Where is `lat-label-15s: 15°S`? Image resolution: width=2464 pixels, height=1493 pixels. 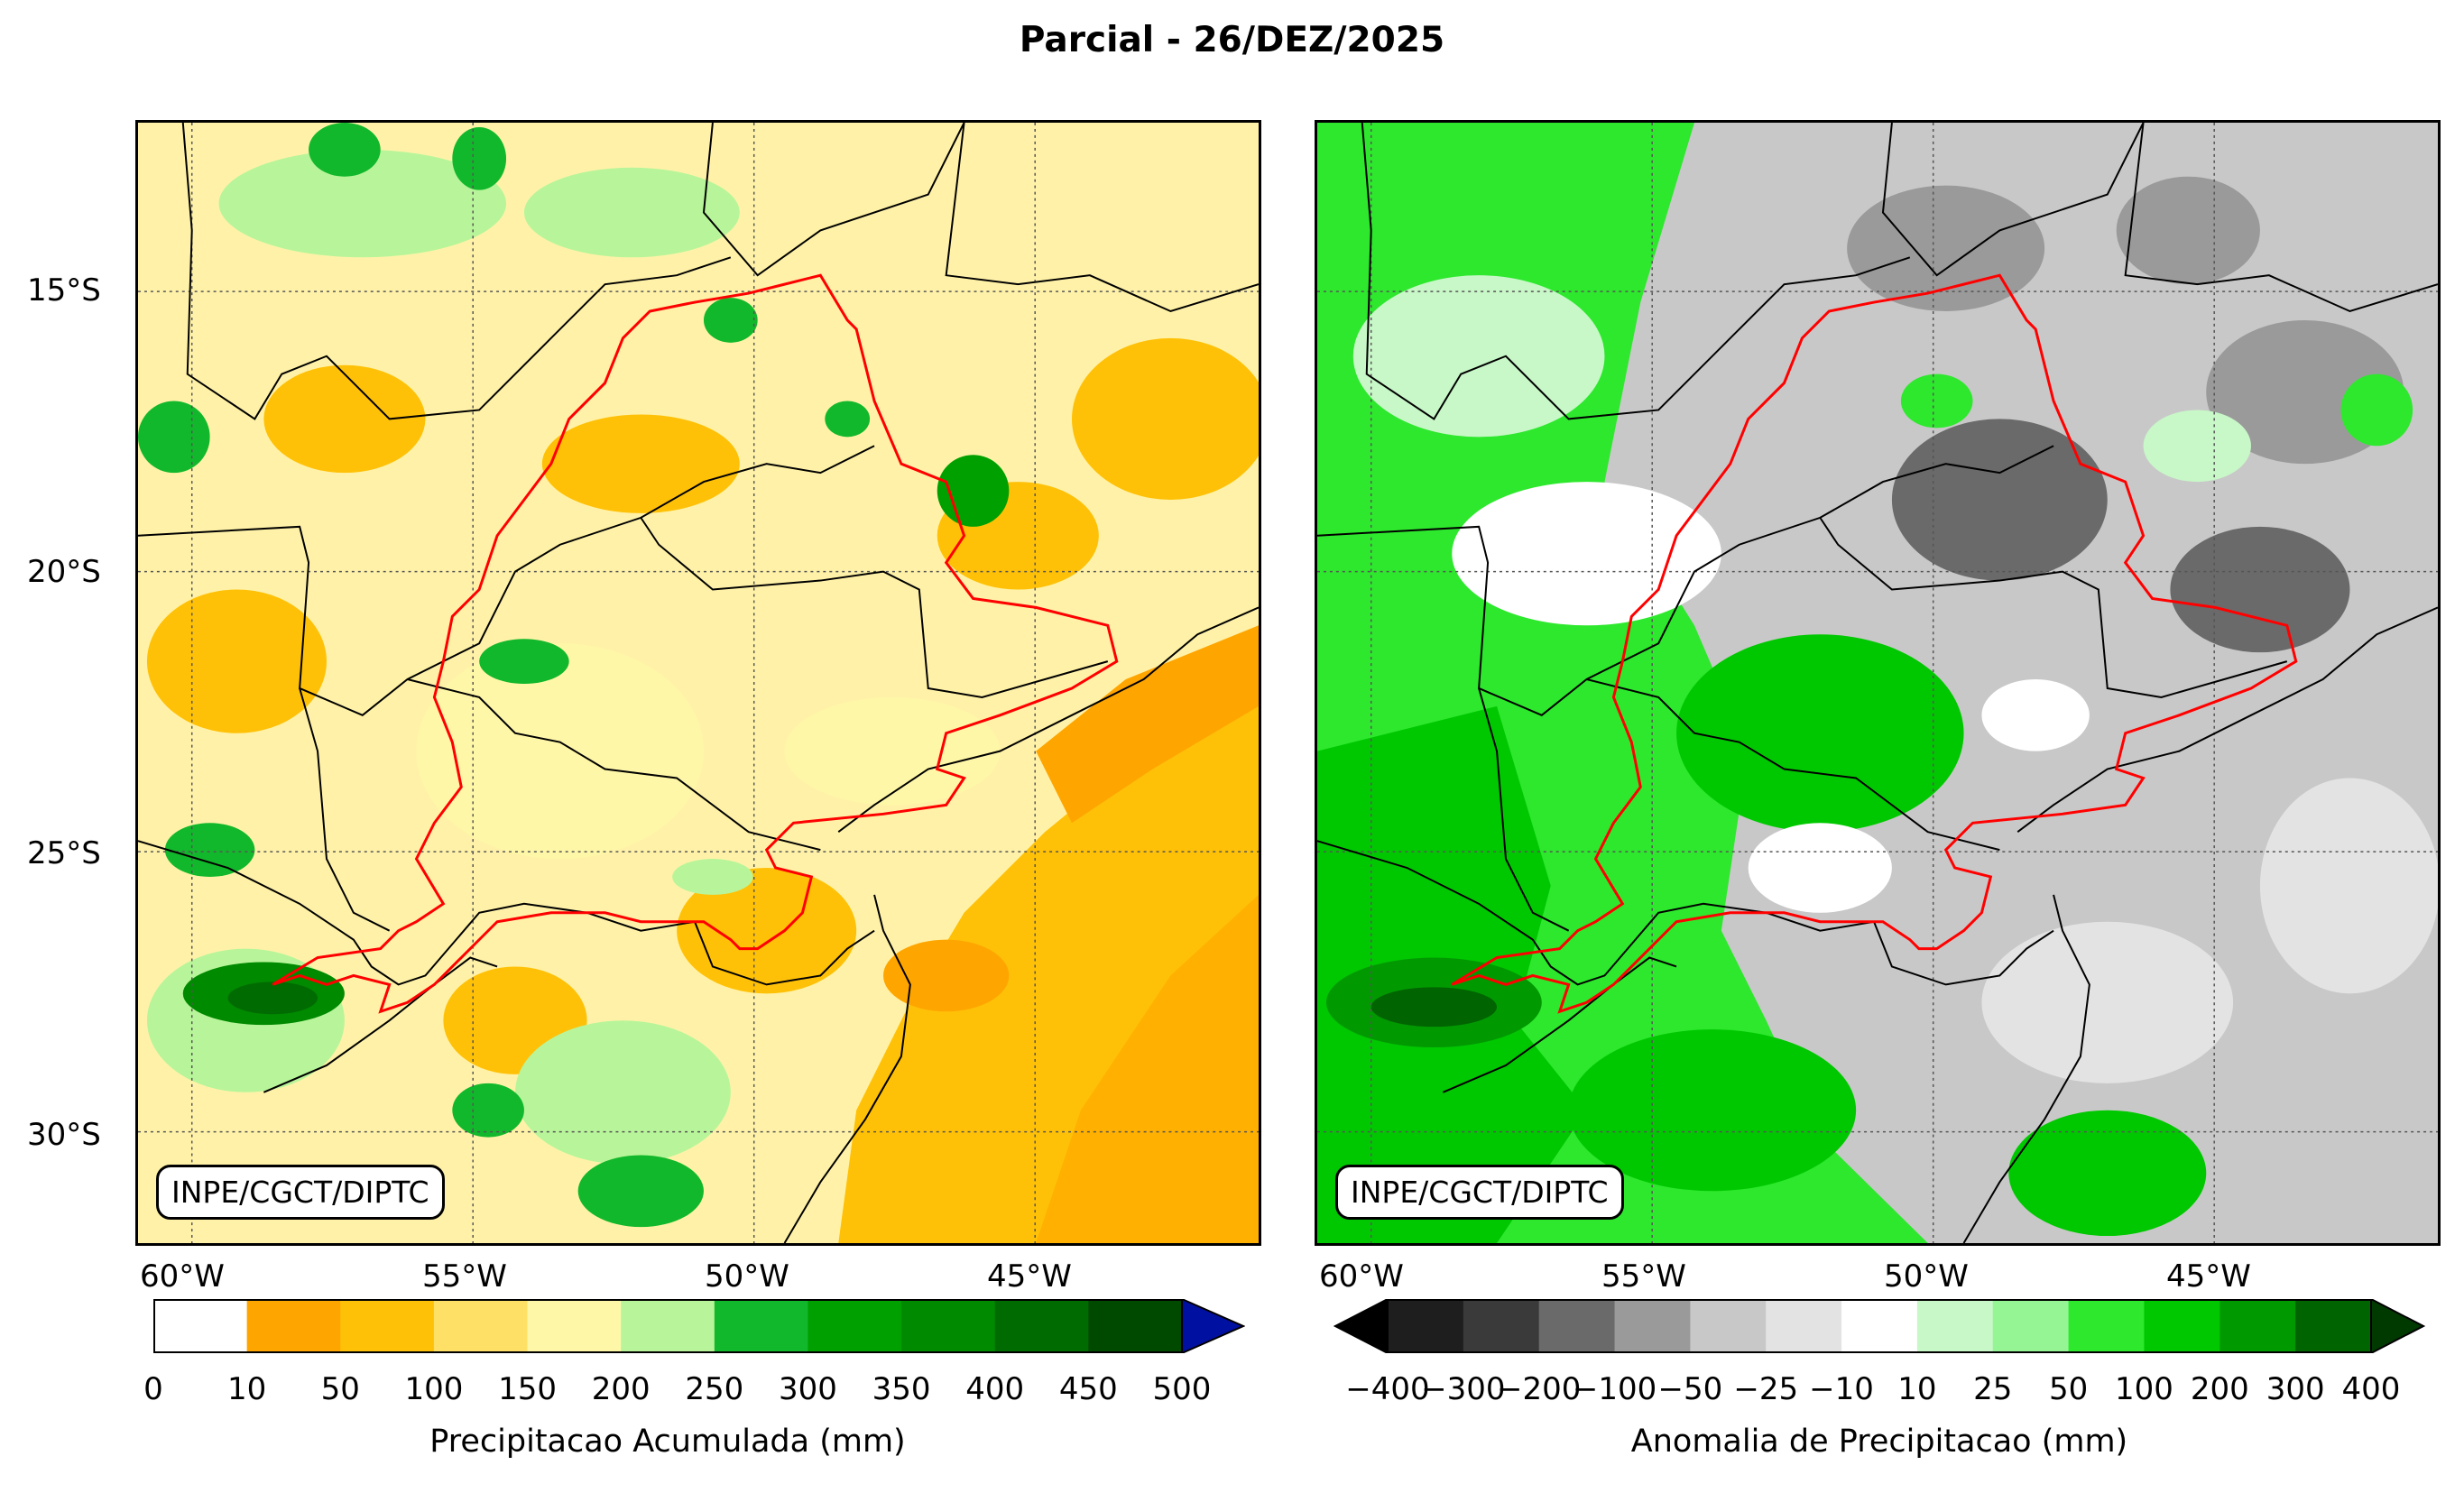 lat-label-15s: 15°S is located at coordinates (64, 290).